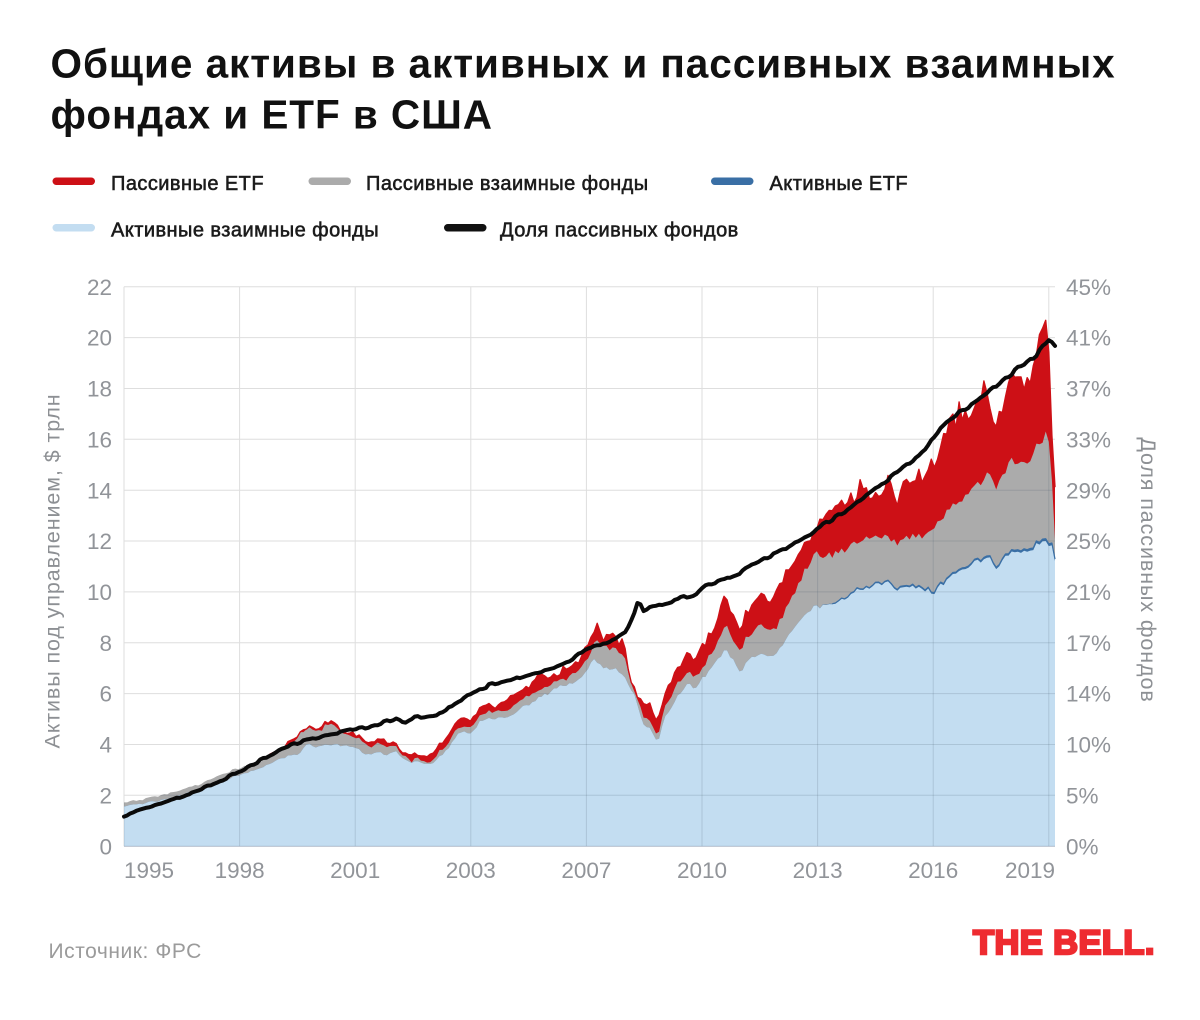 This screenshot has height=1020, width=1200. Describe the element at coordinates (702, 870) in the screenshot. I see `svg-text: 2010` at that location.